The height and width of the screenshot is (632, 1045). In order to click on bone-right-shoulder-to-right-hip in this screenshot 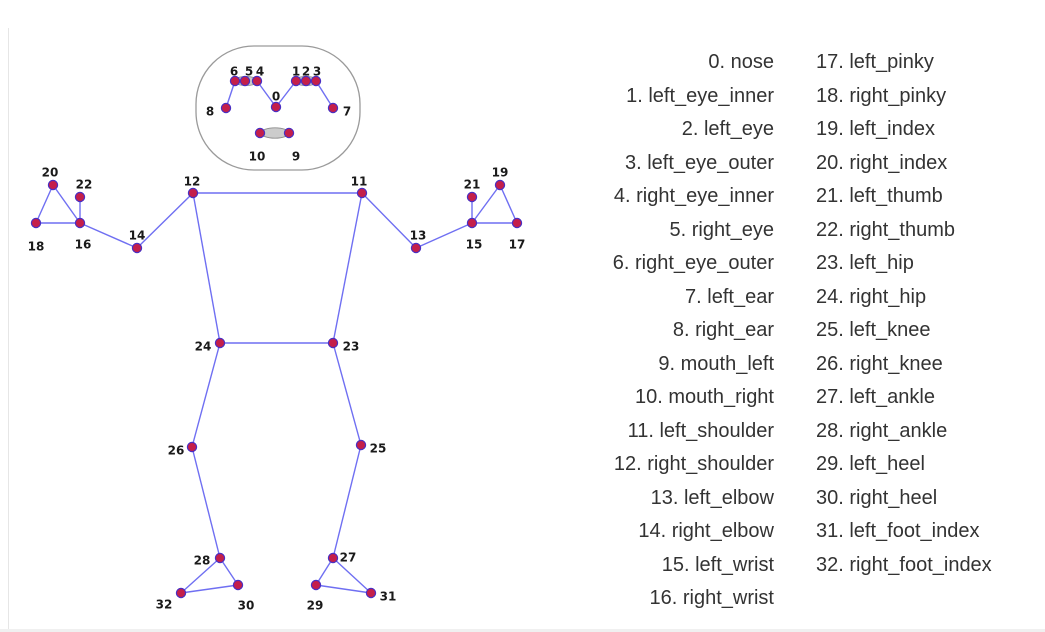, I will do `click(206, 268)`.